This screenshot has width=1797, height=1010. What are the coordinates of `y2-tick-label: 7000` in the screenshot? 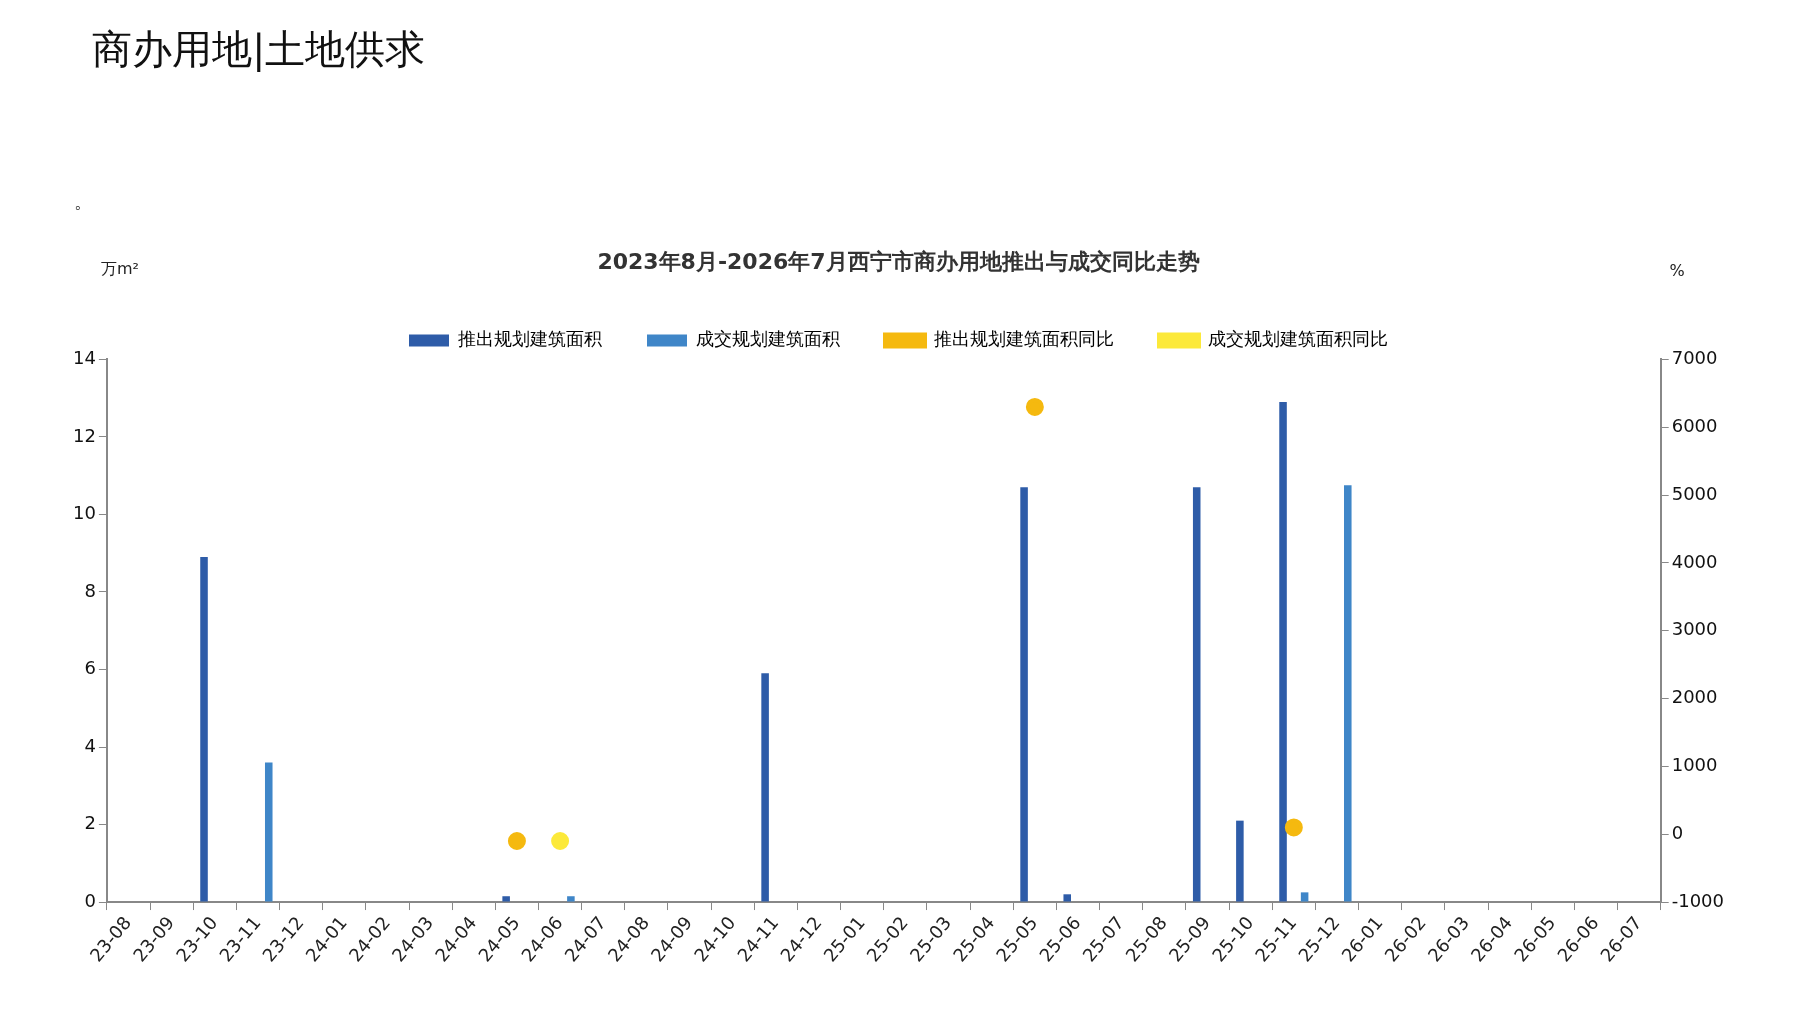 It's located at (1694, 358).